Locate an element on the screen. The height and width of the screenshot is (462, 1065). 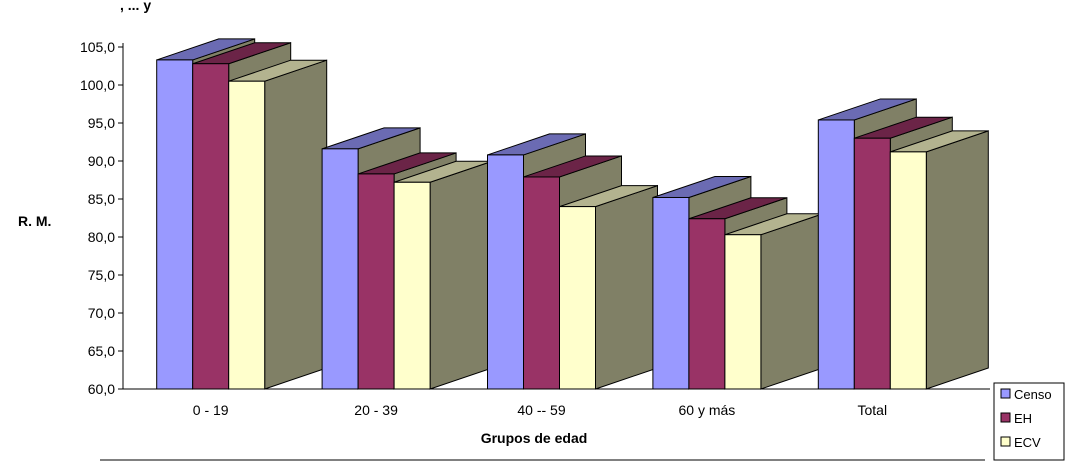
y-tick-label: 105,0 is located at coordinates (97, 47).